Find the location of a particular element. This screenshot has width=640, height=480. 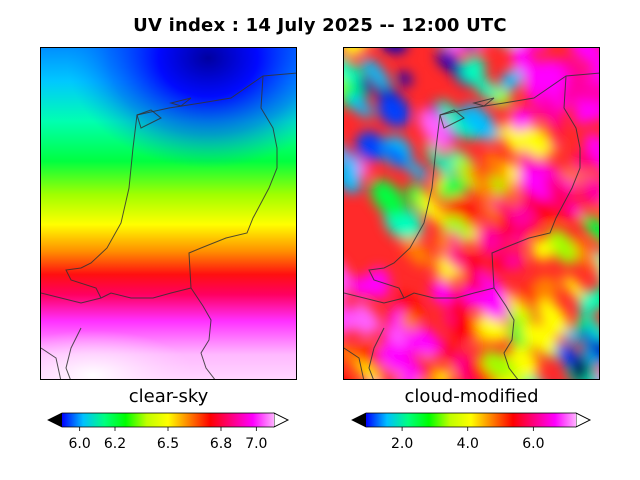

cloud-modified-label: cloud-modified is located at coordinates (471, 396).